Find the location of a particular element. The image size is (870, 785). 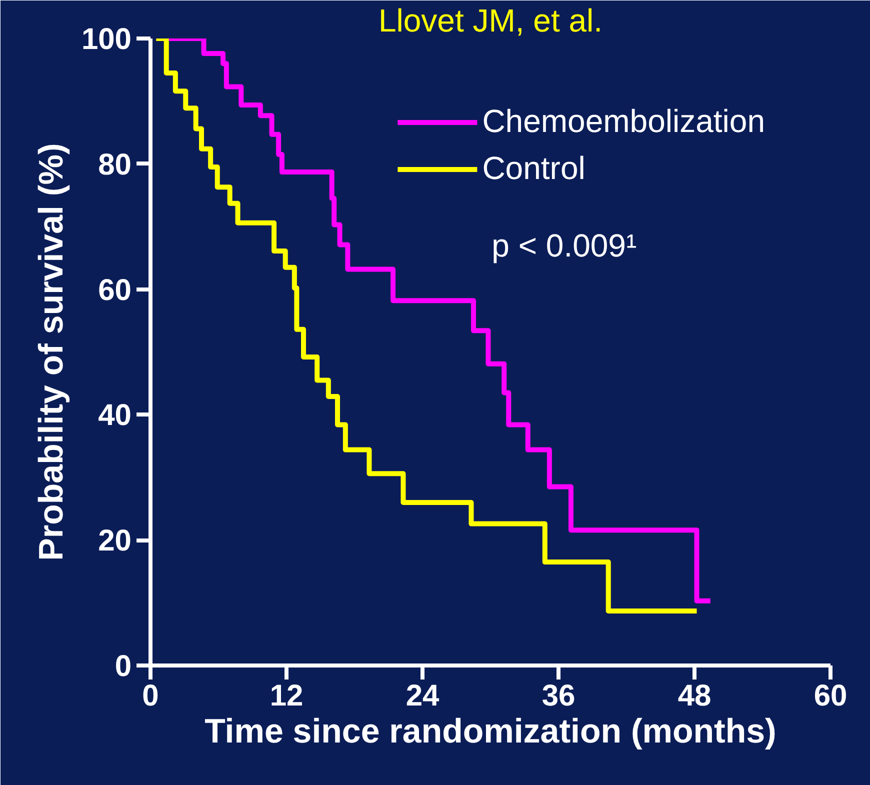

annotation: Llovet JM, et al. is located at coordinates (490, 20).